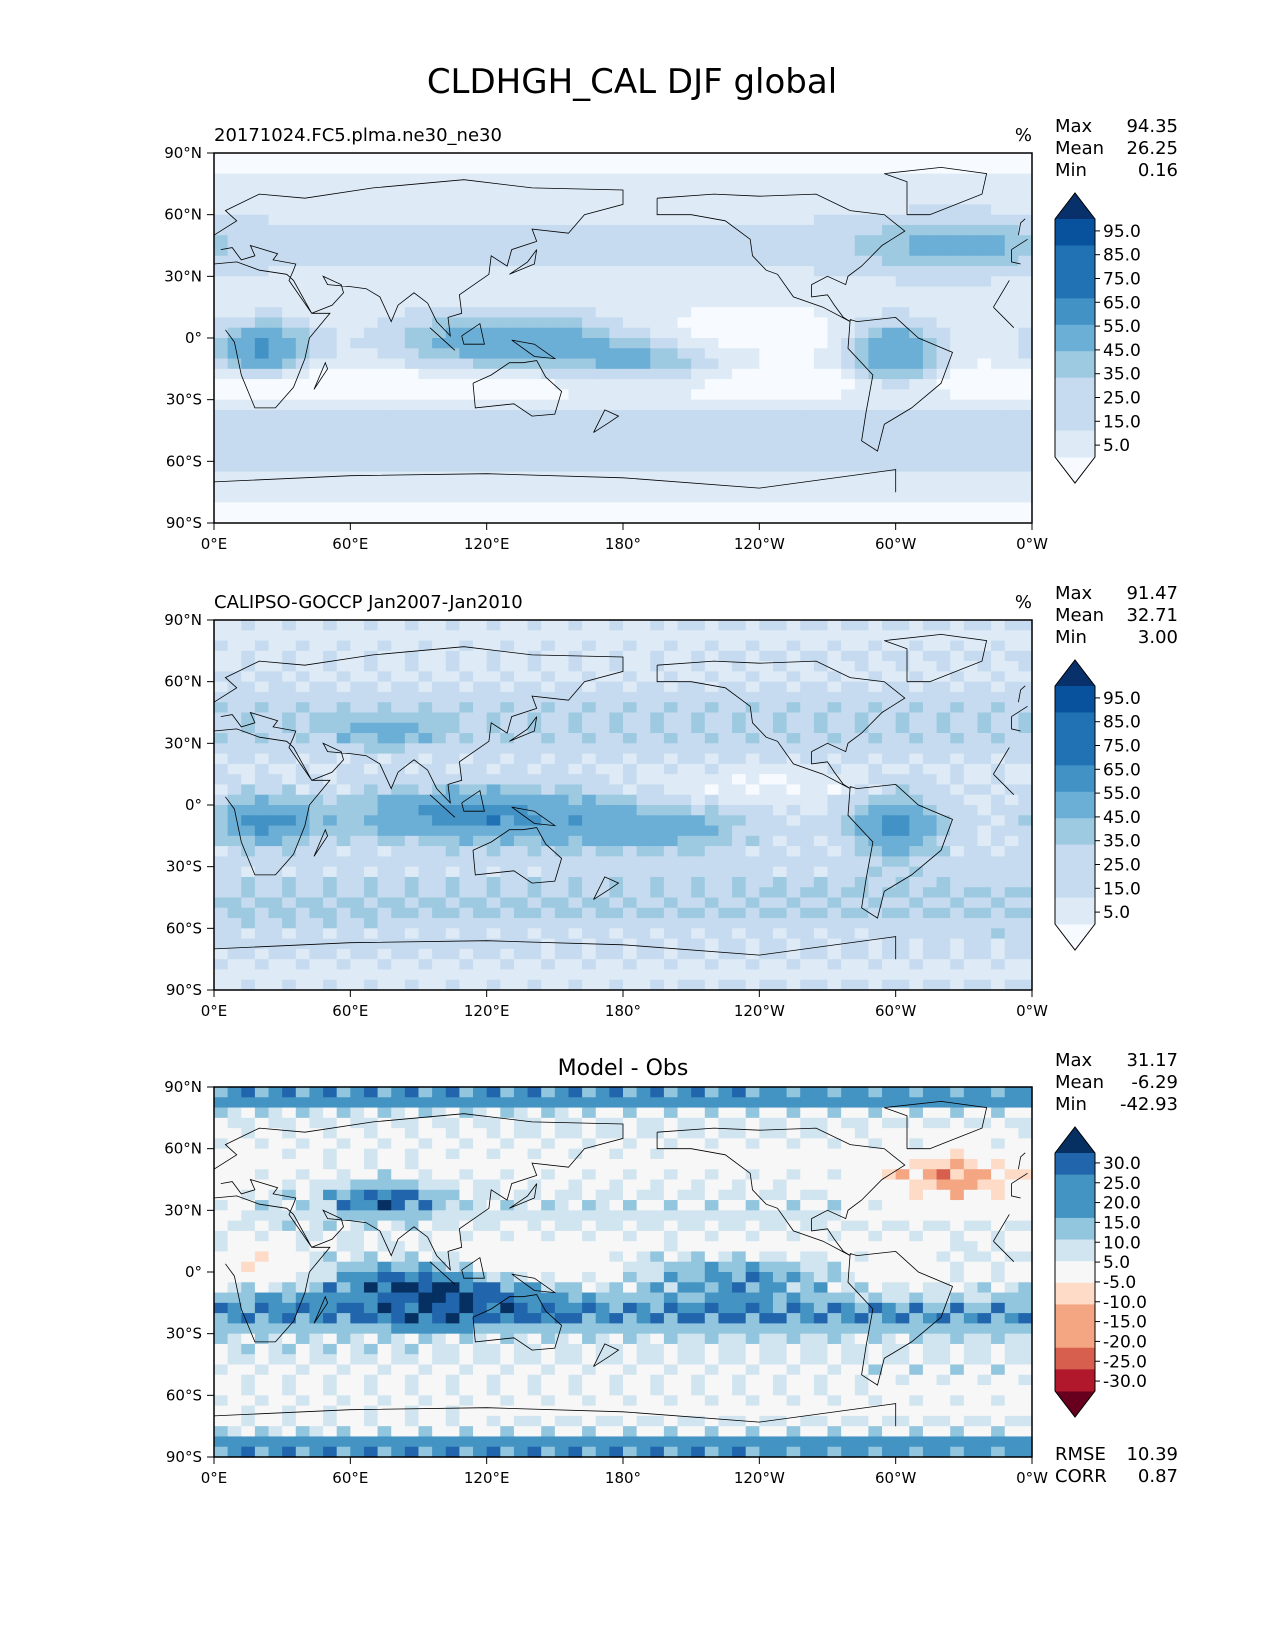 This screenshot has width=1275, height=1650. What do you see at coordinates (1122, 280) in the screenshot?
I see `colorbar-tick-label: 75.0` at bounding box center [1122, 280].